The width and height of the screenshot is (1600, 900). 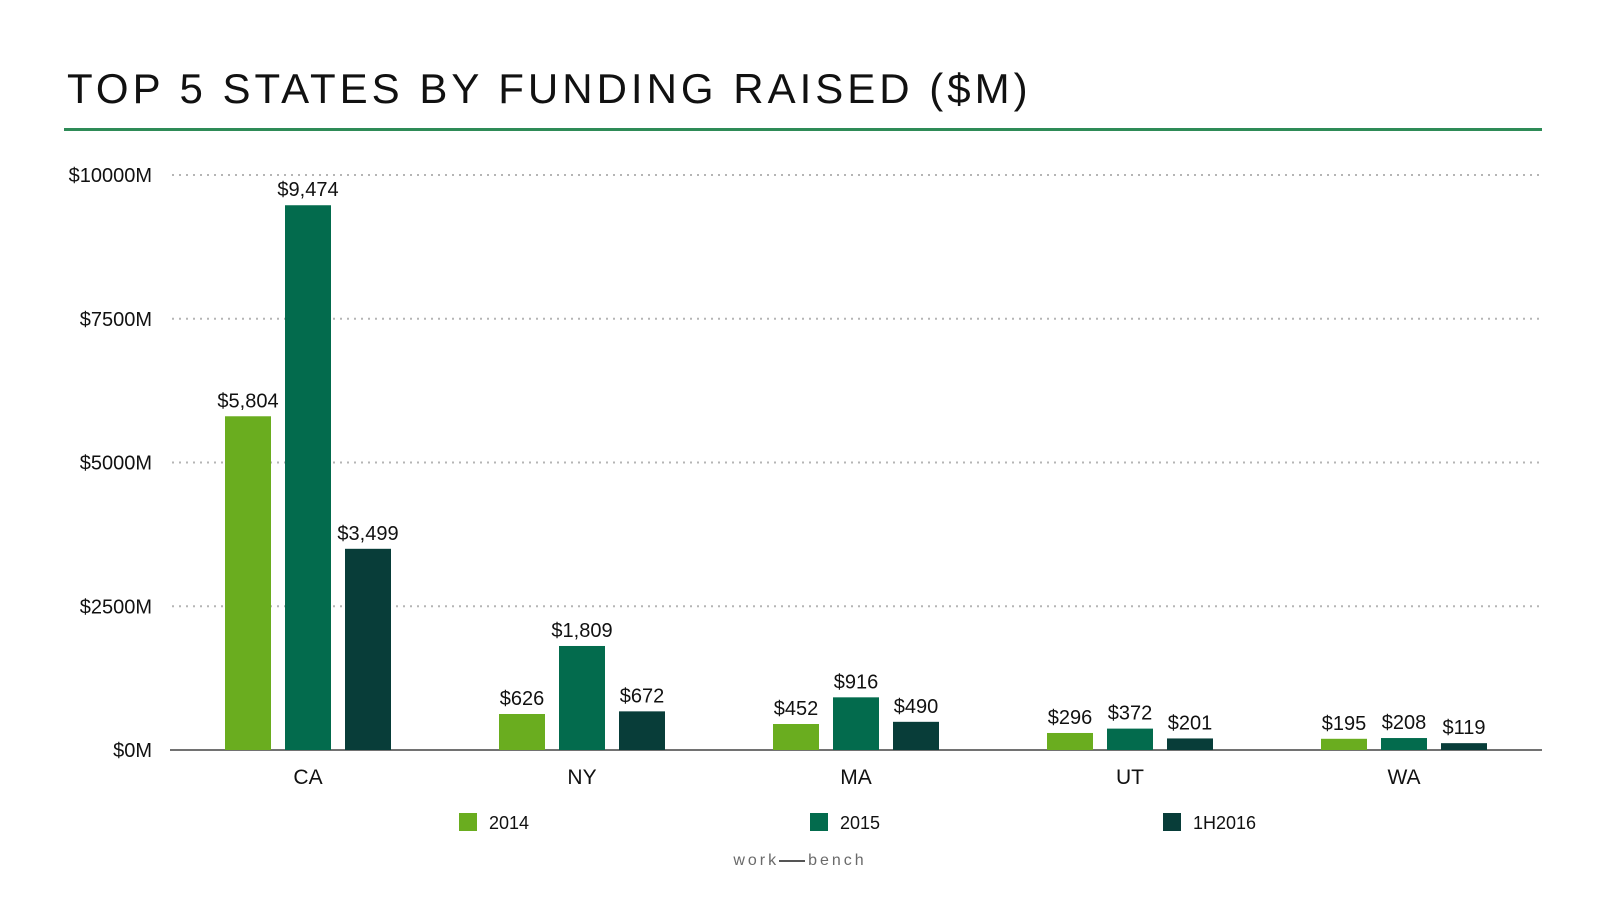 I want to click on legend-label: 1H2016, so click(x=1224, y=823).